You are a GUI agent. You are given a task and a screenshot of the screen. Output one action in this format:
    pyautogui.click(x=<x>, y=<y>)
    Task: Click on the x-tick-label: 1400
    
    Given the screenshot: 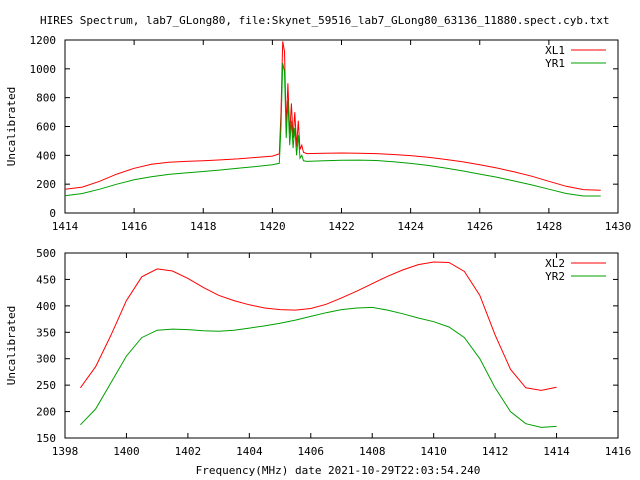 What is the action you would take?
    pyautogui.click(x=126, y=451)
    